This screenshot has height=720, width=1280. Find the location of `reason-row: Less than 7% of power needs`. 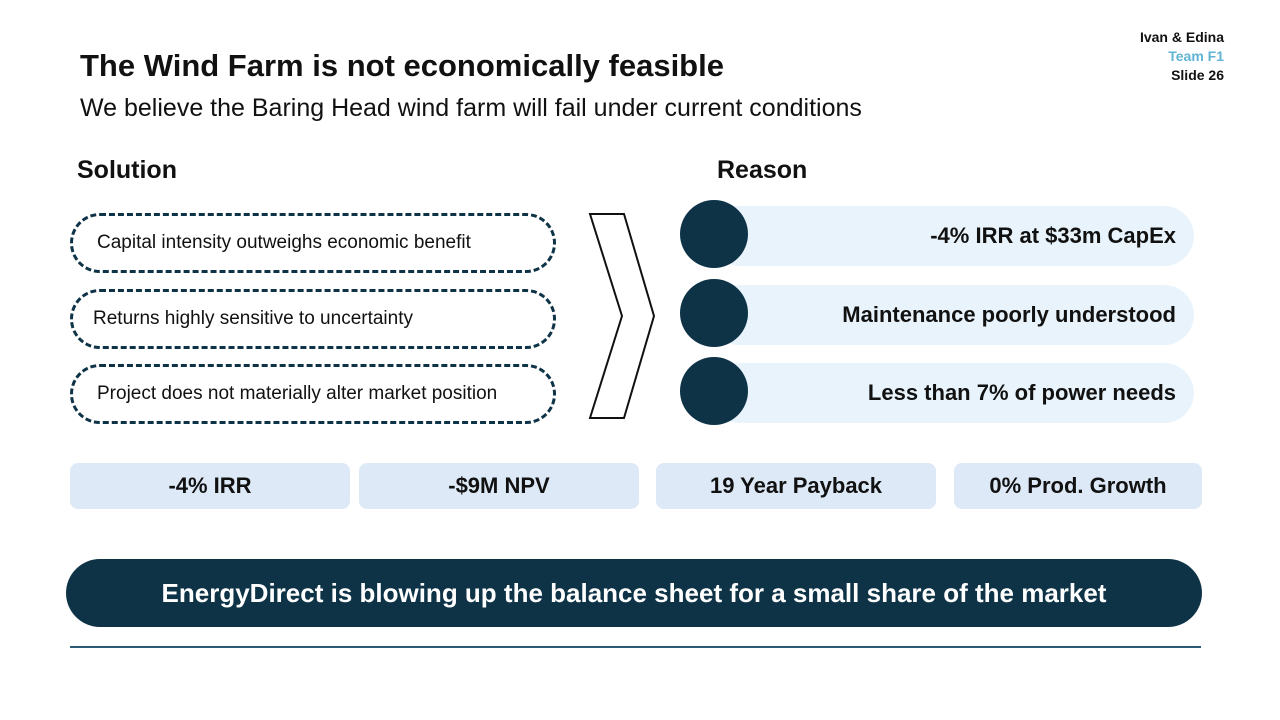

reason-row: Less than 7% of power needs is located at coordinates (937, 392).